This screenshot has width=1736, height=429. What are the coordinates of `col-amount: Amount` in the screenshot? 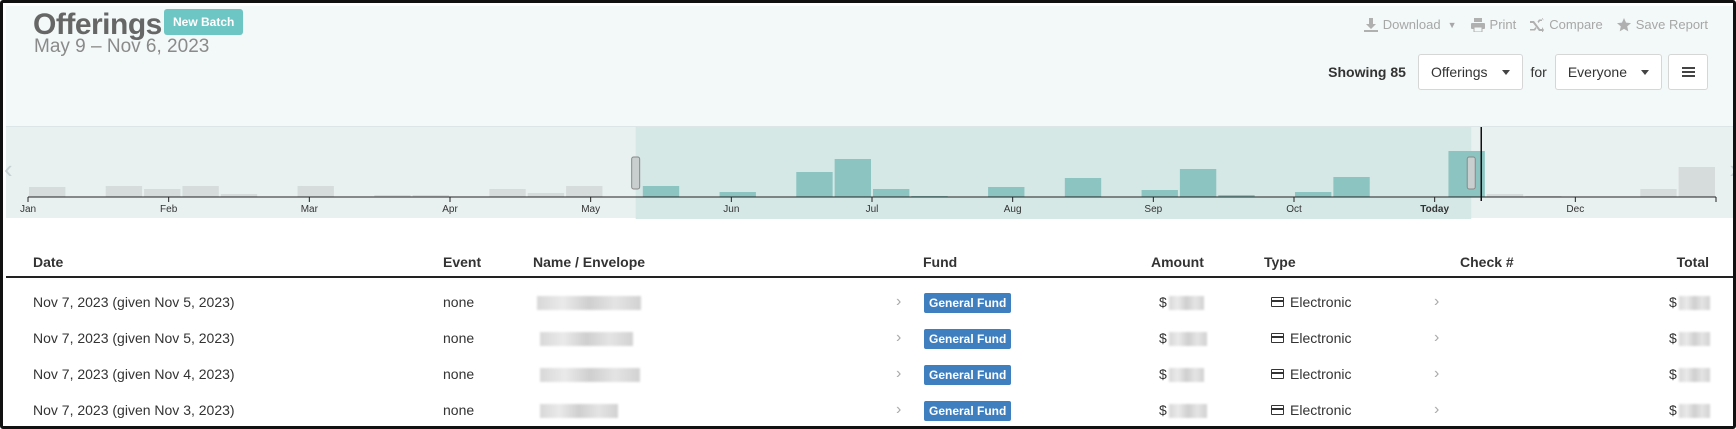 It's located at (1177, 262).